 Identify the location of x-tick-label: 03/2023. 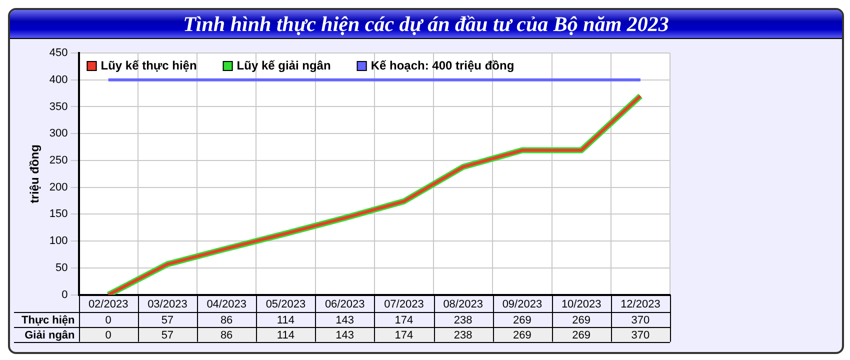
(168, 304).